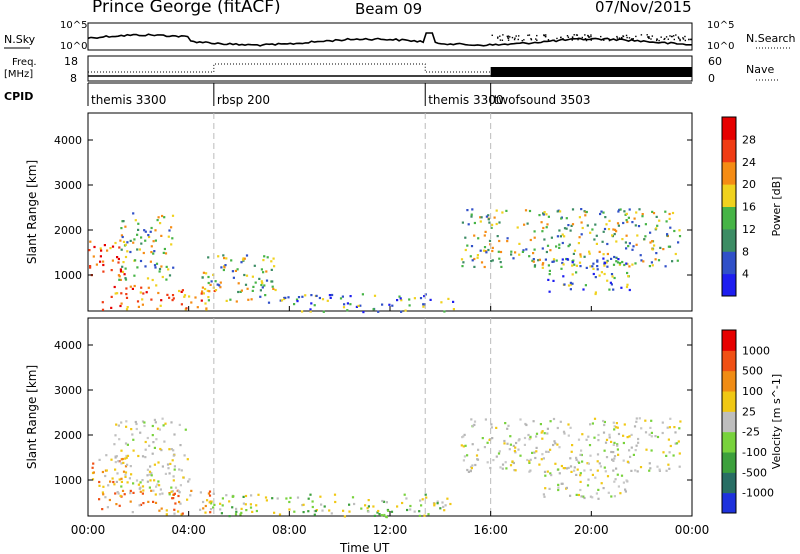  I want to click on nsearch-series-dots, so click(591, 38).